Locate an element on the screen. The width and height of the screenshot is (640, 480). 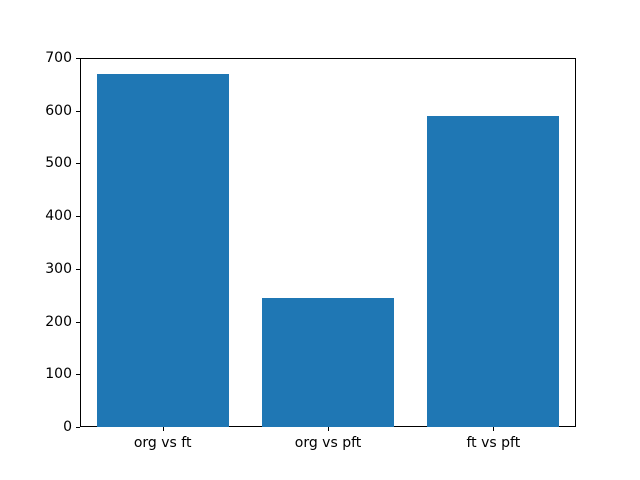
y-tick-label: 400 is located at coordinates (58, 216).